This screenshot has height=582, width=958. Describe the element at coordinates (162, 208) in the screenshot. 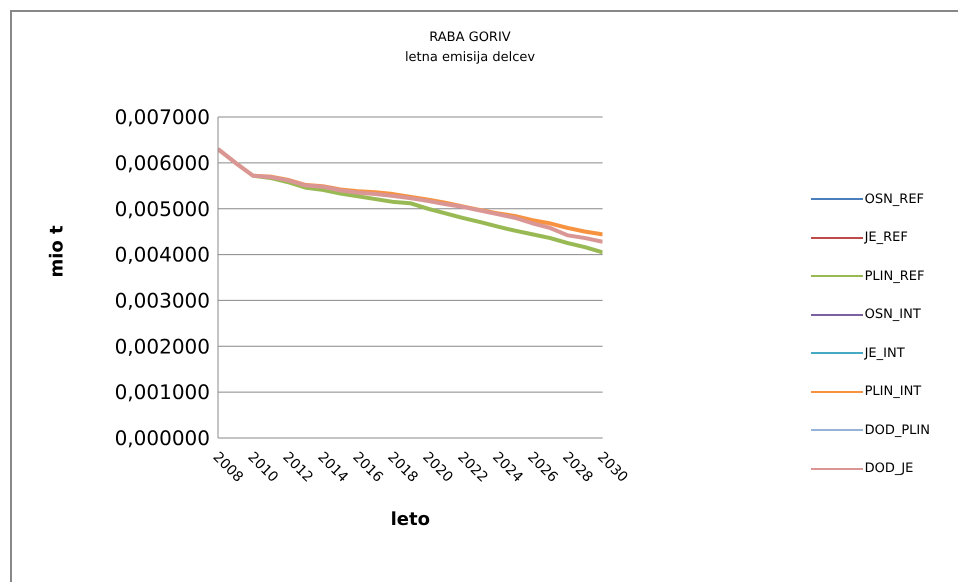

I see `y-tick-label: 0,005000` at that location.